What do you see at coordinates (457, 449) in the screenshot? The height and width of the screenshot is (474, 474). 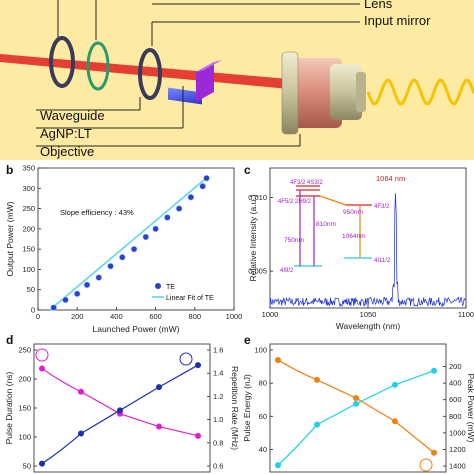 I see `y2-tick-label: 1200` at bounding box center [457, 449].